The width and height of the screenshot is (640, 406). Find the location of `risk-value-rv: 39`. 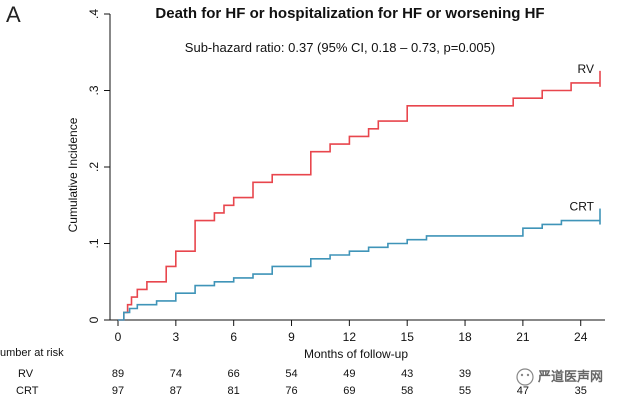

risk-value-rv: 39 is located at coordinates (465, 374).